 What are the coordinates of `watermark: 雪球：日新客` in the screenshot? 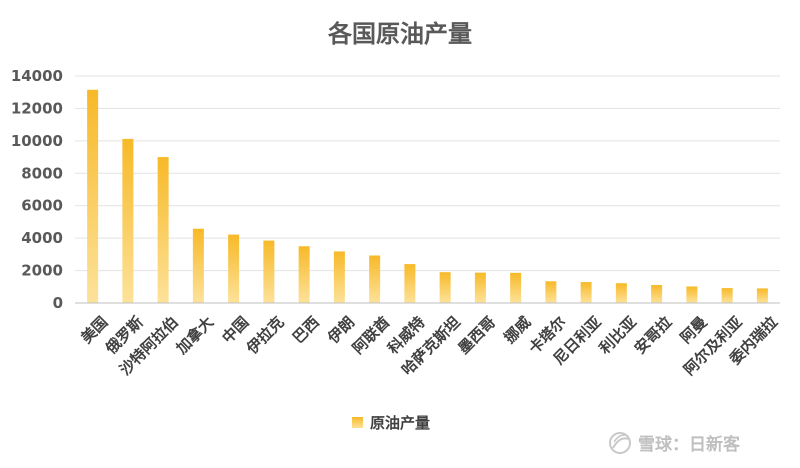 It's located at (675, 443).